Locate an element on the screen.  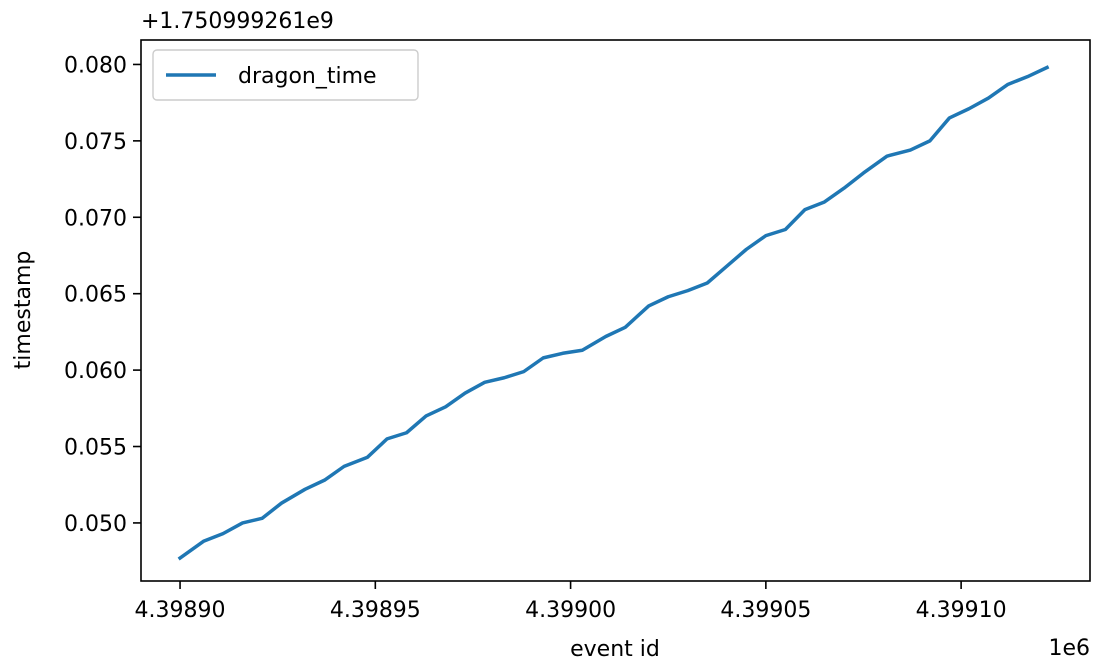
x-tick-label: 4.39910 is located at coordinates (961, 610).